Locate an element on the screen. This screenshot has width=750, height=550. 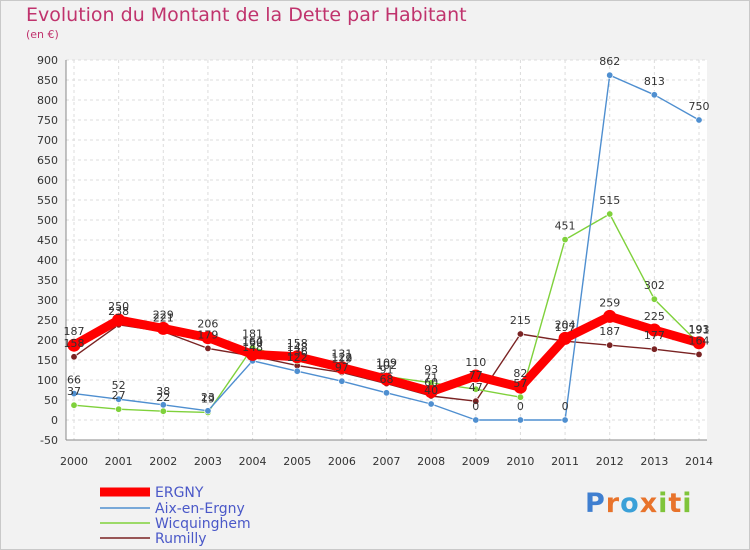
y-tick-label: -50 is located at coordinates (49, 440).